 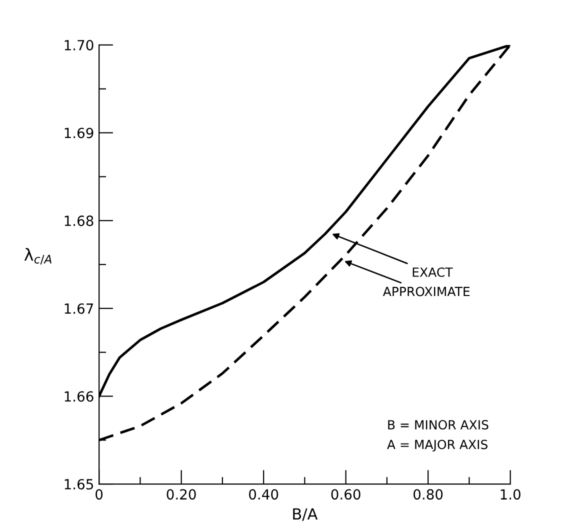 What do you see at coordinates (99, 494) in the screenshot?
I see `x-tick-label: 0` at bounding box center [99, 494].